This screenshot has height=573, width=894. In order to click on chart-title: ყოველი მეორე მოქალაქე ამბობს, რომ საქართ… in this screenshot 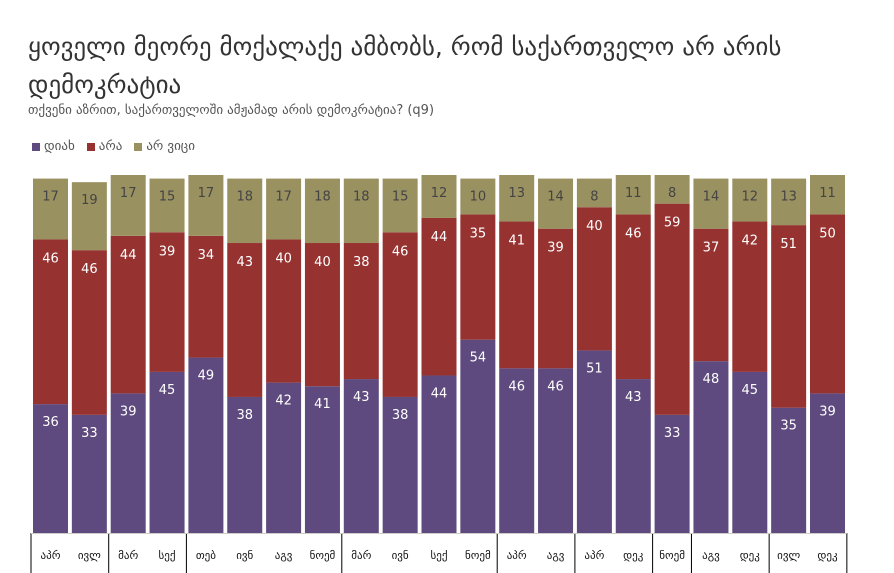, I will do `click(405, 65)`.